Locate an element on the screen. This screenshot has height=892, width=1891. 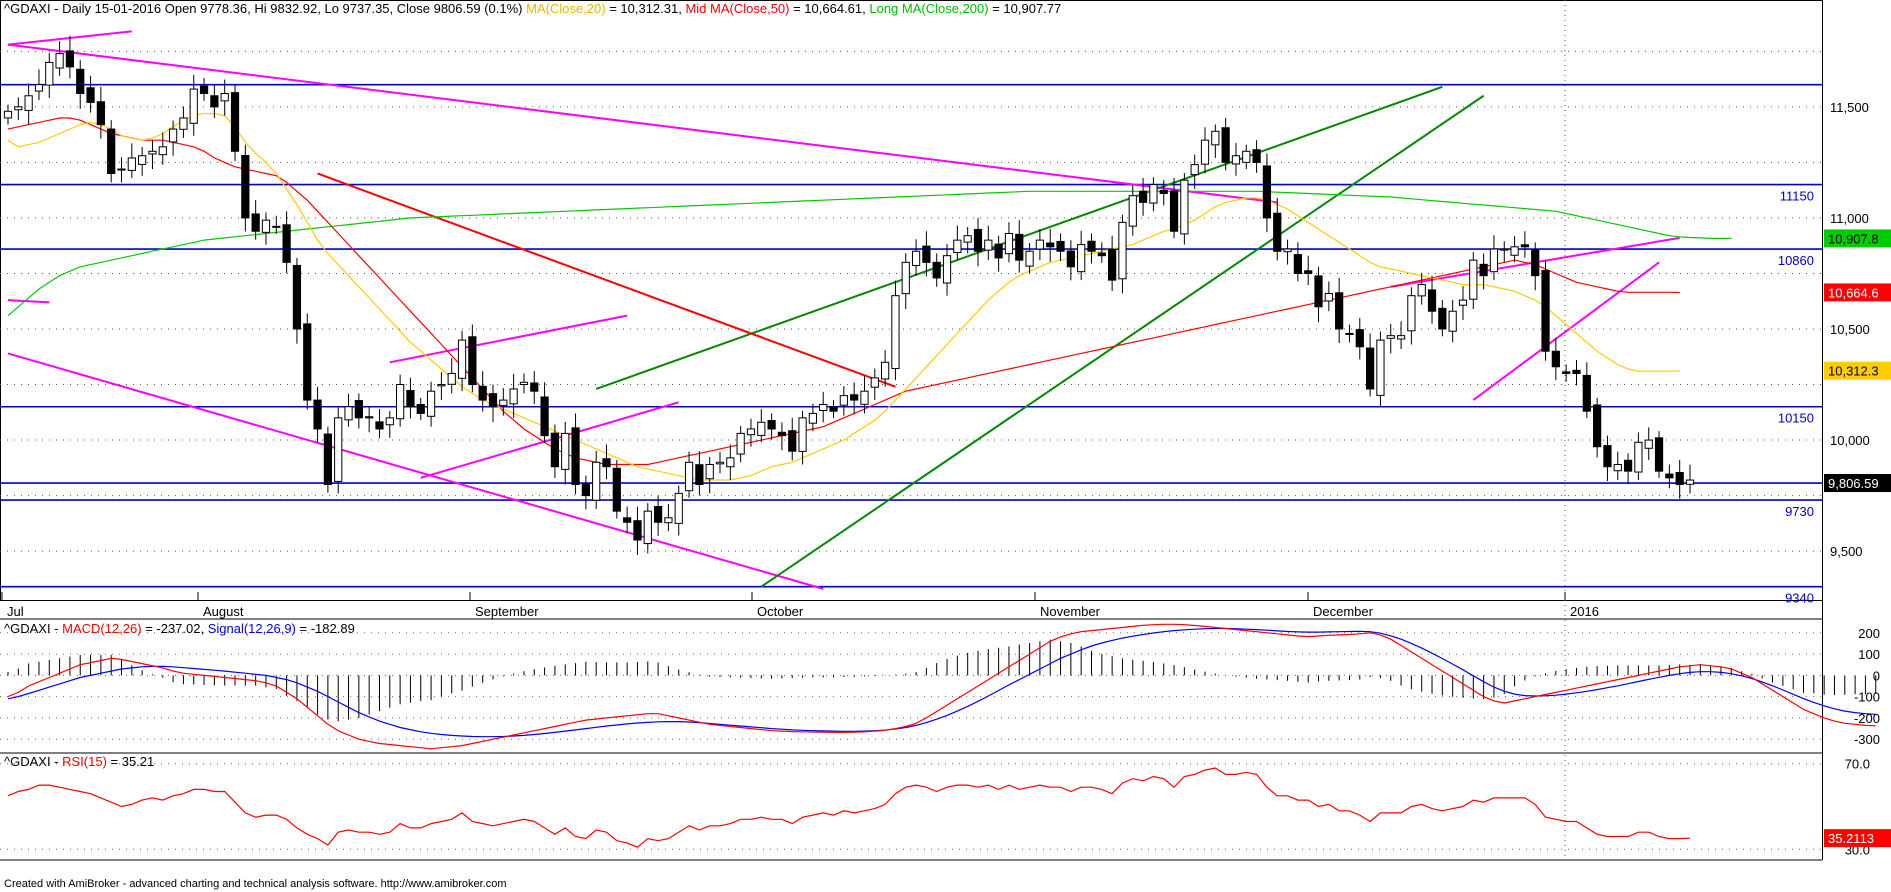
header-ma50-label: Mid MA(Close,50) is located at coordinates (737, 8).